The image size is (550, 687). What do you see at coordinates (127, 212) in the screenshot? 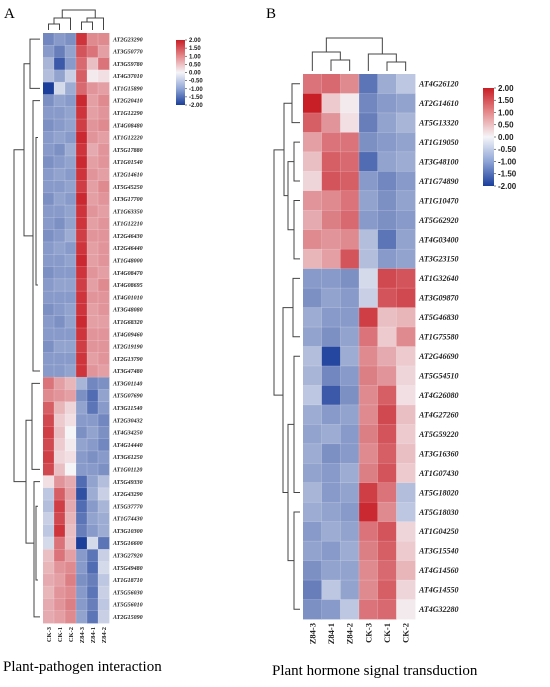
I see `row-label: AT1G63350` at bounding box center [127, 212].